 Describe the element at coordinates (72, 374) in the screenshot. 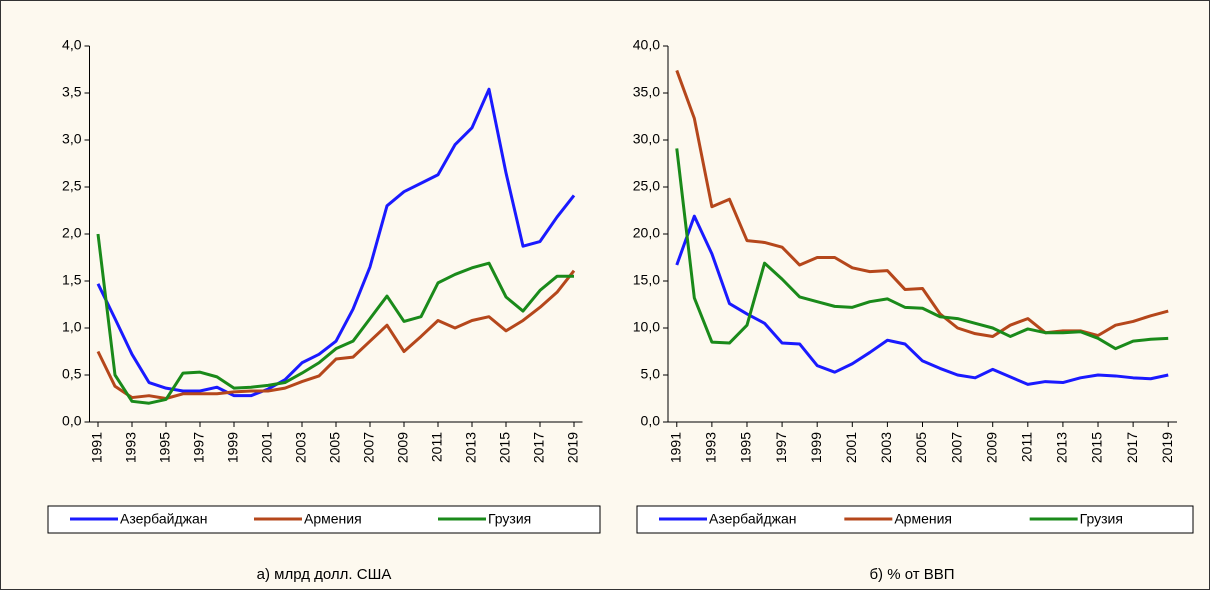

I see `y-tick-label: 0,5` at that location.